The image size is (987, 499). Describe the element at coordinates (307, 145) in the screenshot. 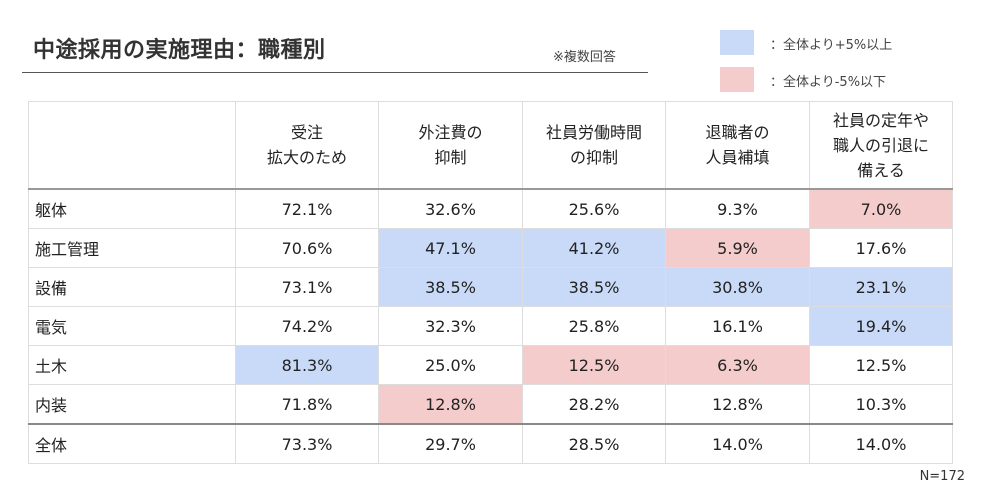

I see `column-header: 受注 拡大のため` at that location.